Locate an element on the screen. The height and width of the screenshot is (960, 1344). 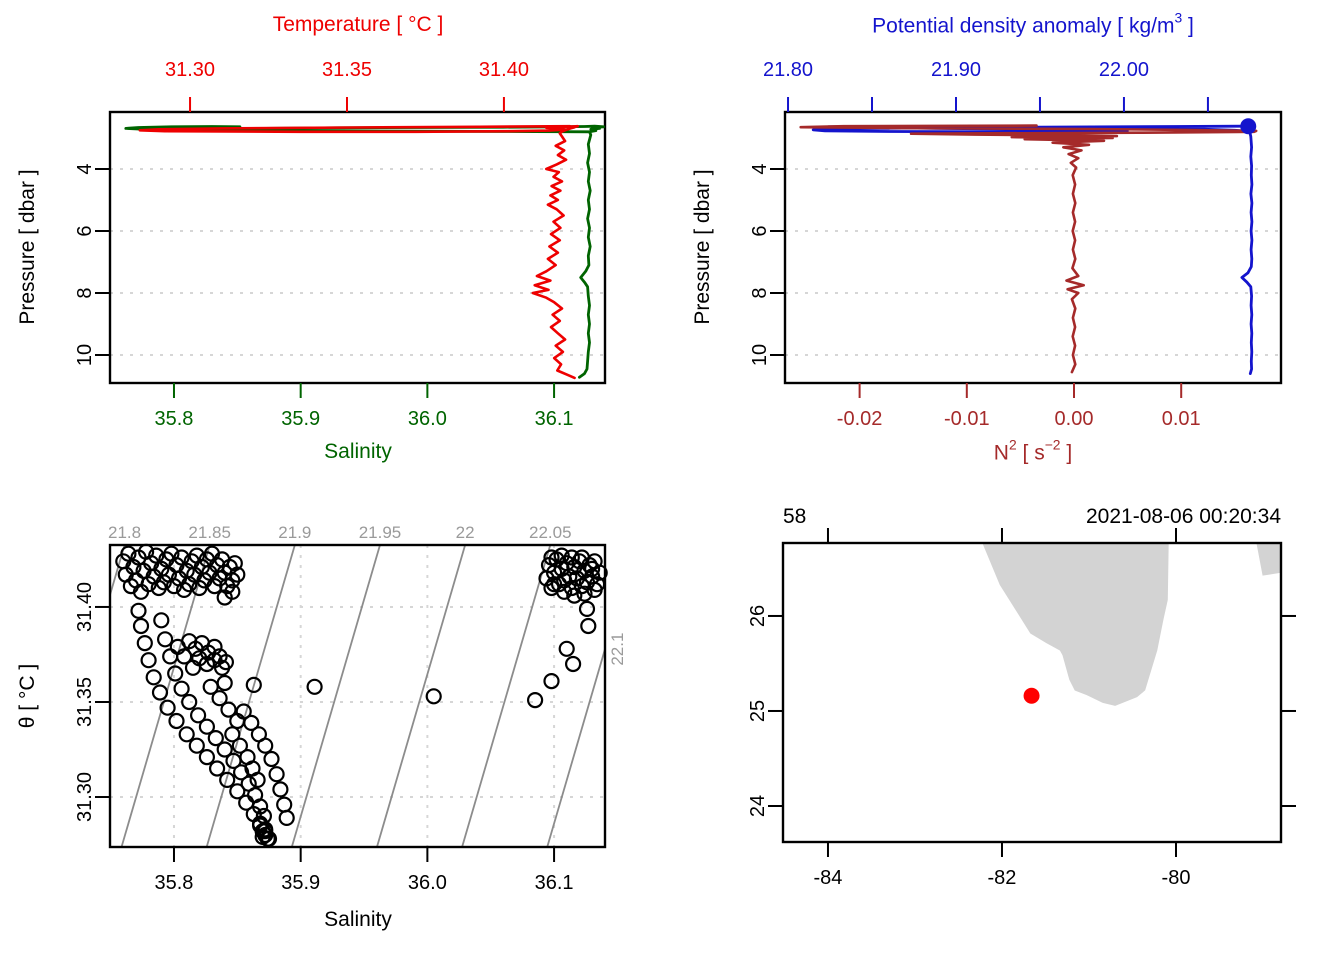
isopycnal-label: 21.95 is located at coordinates (380, 532).